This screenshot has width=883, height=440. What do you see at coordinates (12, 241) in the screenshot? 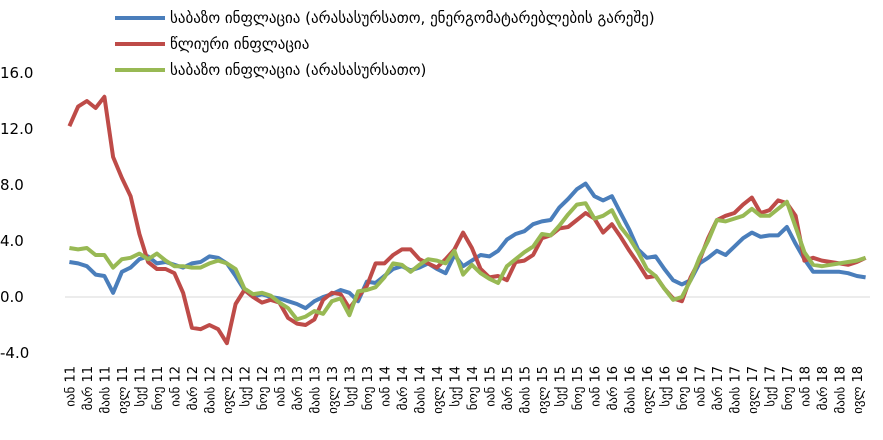
I see `y-tick-label: 4.0` at bounding box center [12, 241].